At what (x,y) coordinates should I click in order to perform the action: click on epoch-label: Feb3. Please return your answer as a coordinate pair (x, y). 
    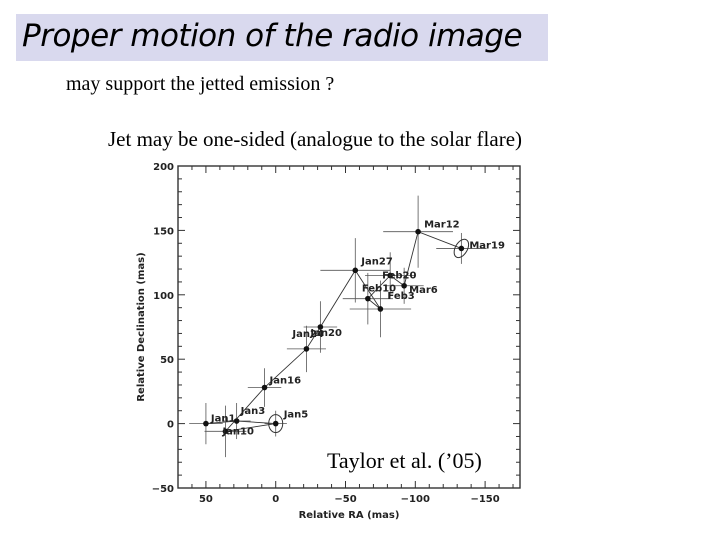
    Looking at the image, I should click on (400, 296).